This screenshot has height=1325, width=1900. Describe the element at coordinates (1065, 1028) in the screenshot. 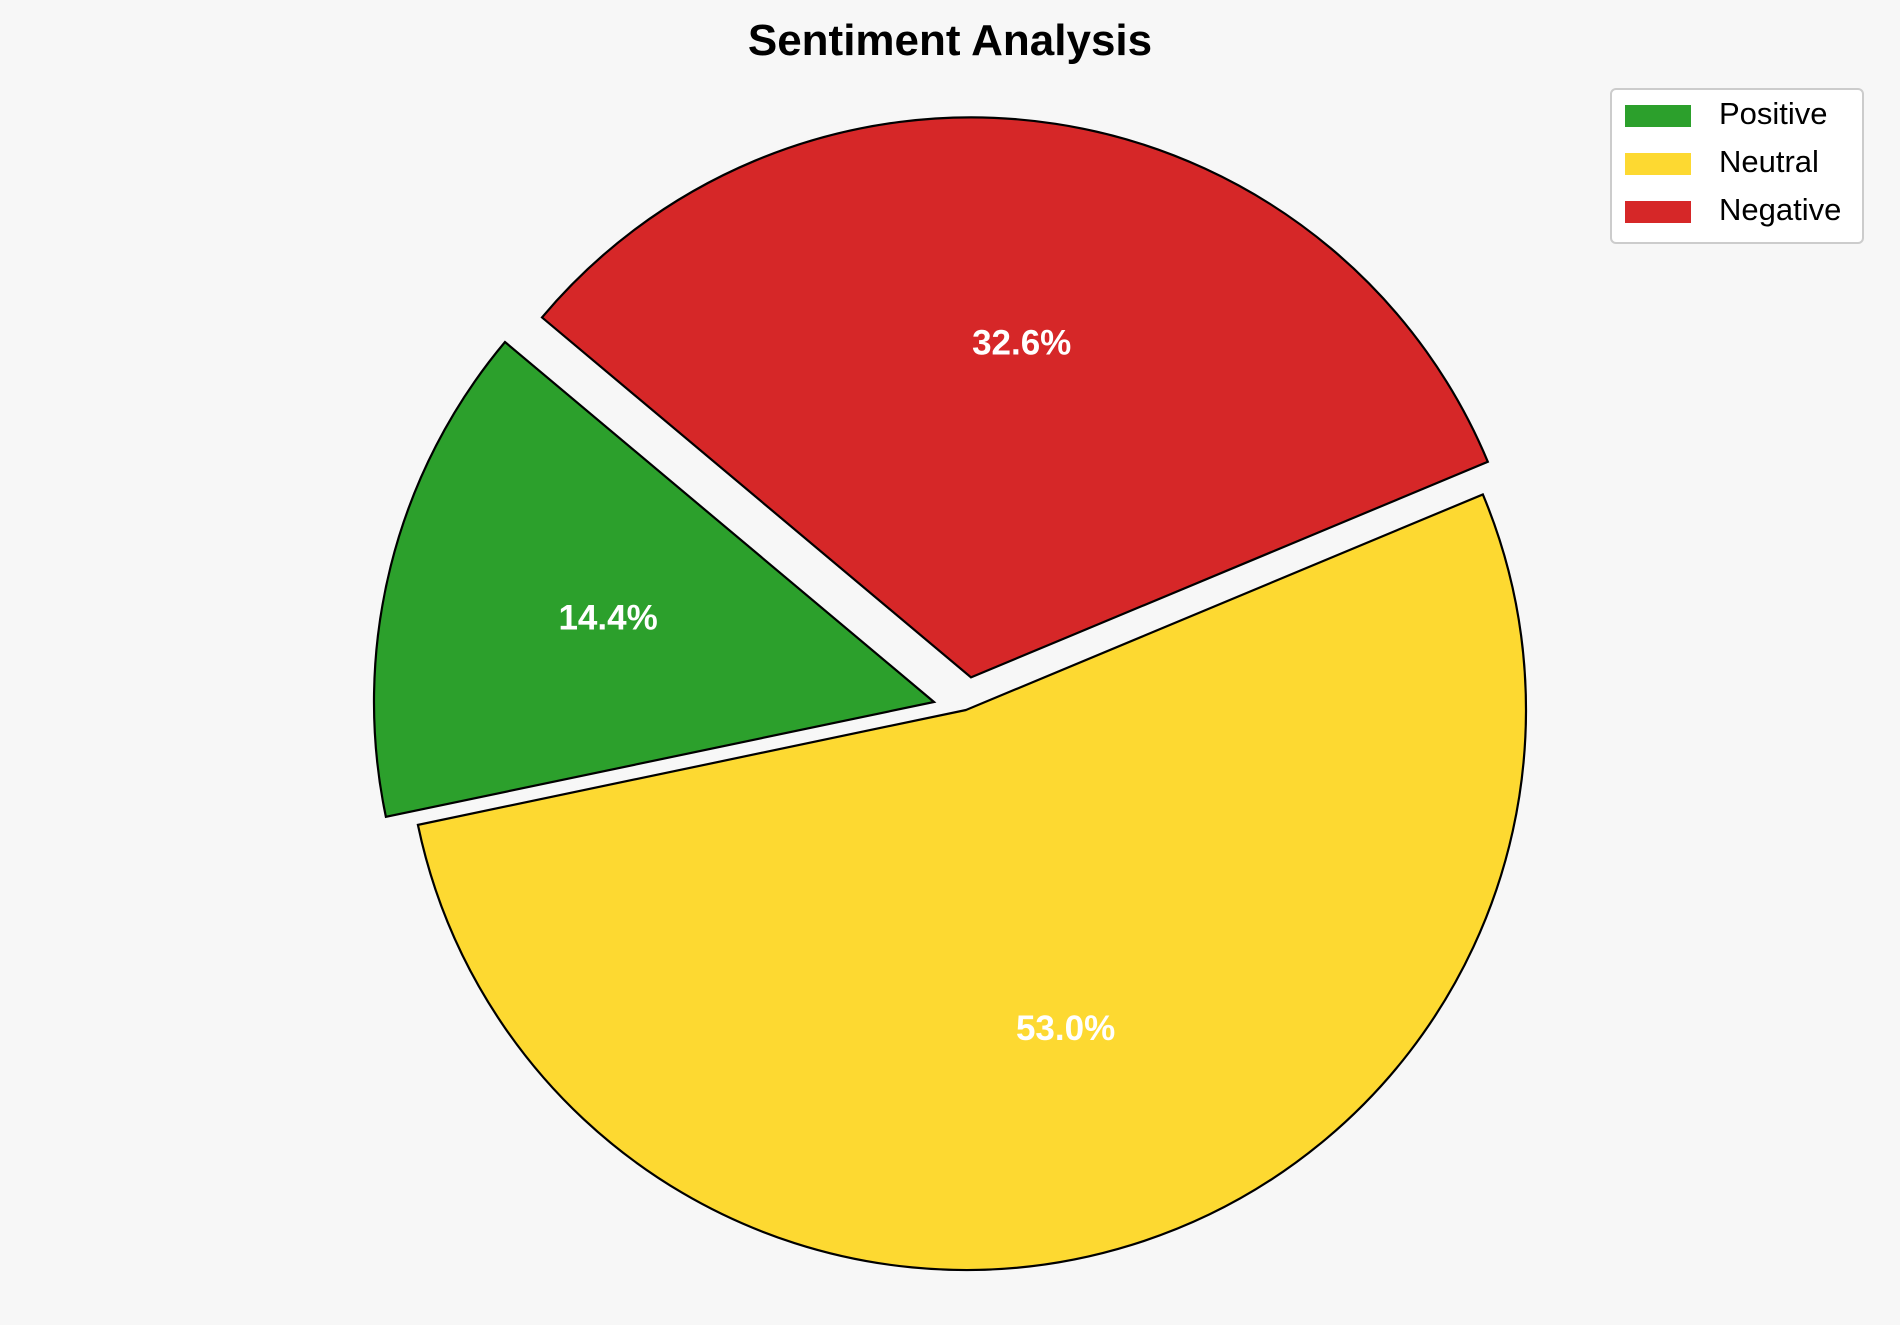

I see `pie-label-neutral: 53.0%` at that location.